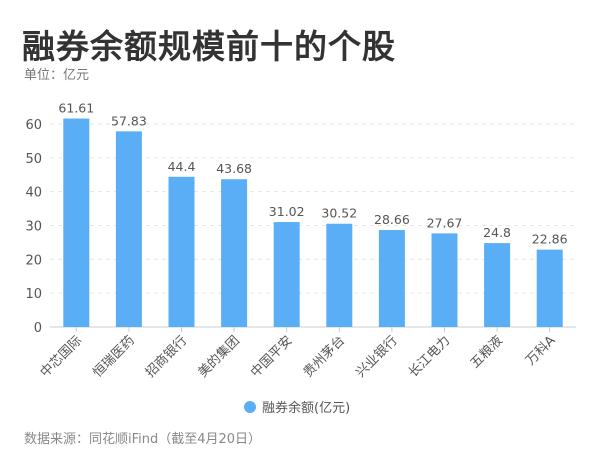 The image size is (600, 470). I want to click on data-label: 30.52, so click(339, 213).